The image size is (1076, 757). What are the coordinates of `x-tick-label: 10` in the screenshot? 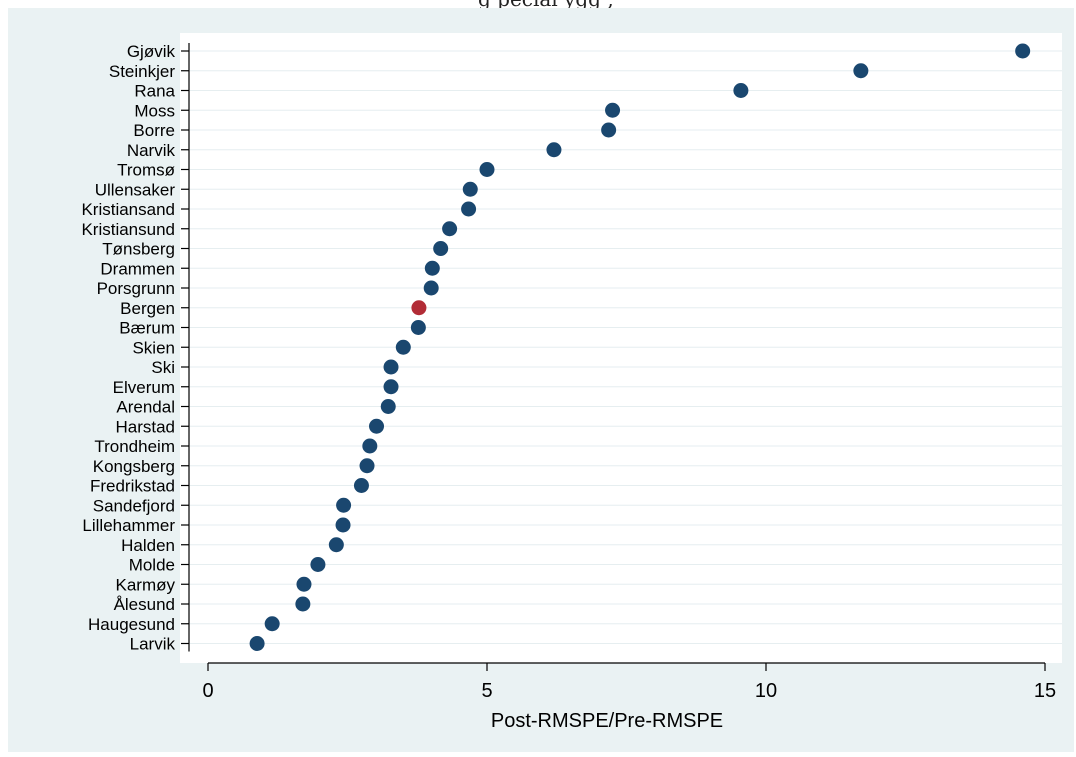 It's located at (766, 691).